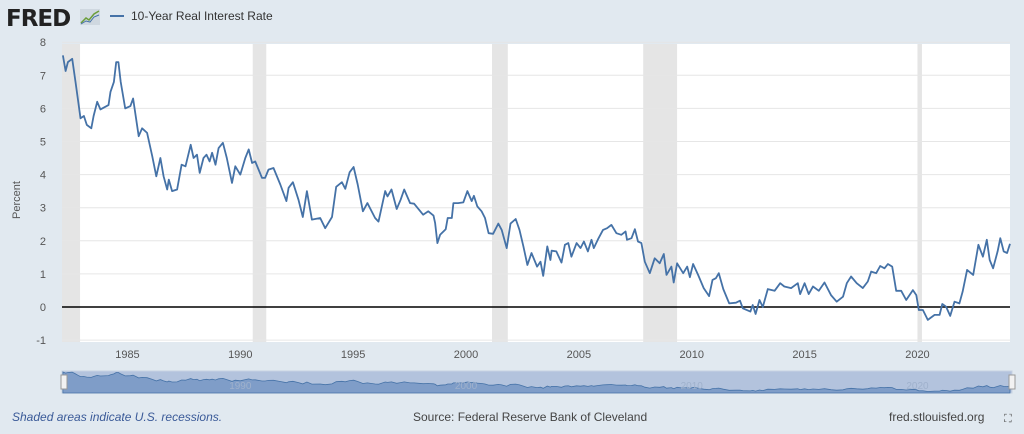 This screenshot has height=434, width=1024. I want to click on navigator-tick-label: 2020, so click(917, 386).